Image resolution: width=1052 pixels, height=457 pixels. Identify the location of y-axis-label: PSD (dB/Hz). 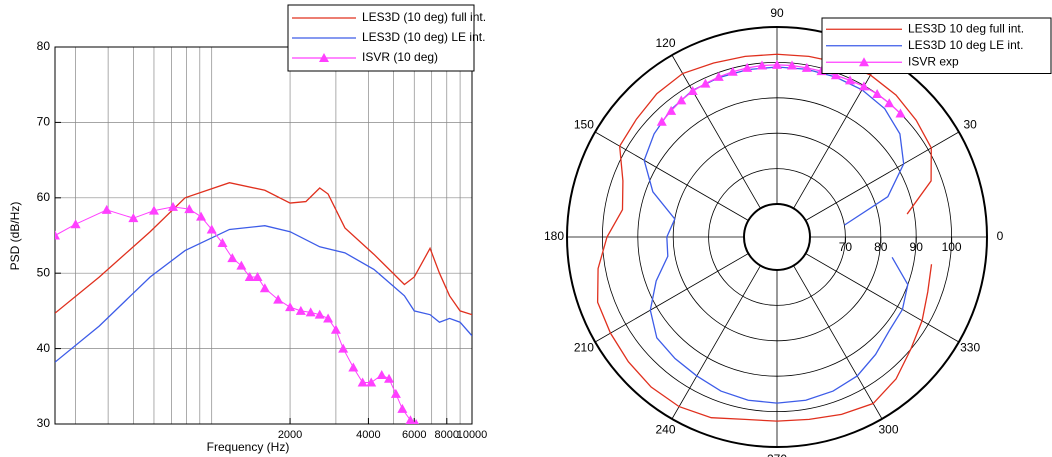
(15, 236).